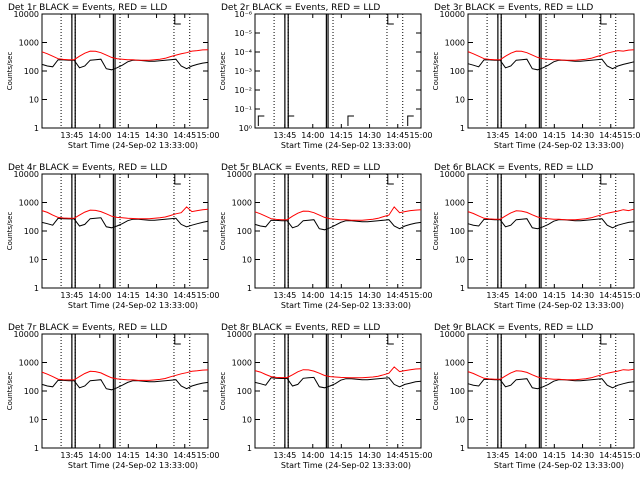 The height and width of the screenshot is (480, 640). Describe the element at coordinates (350, 120) in the screenshot. I see `empty-panel-marker` at that location.